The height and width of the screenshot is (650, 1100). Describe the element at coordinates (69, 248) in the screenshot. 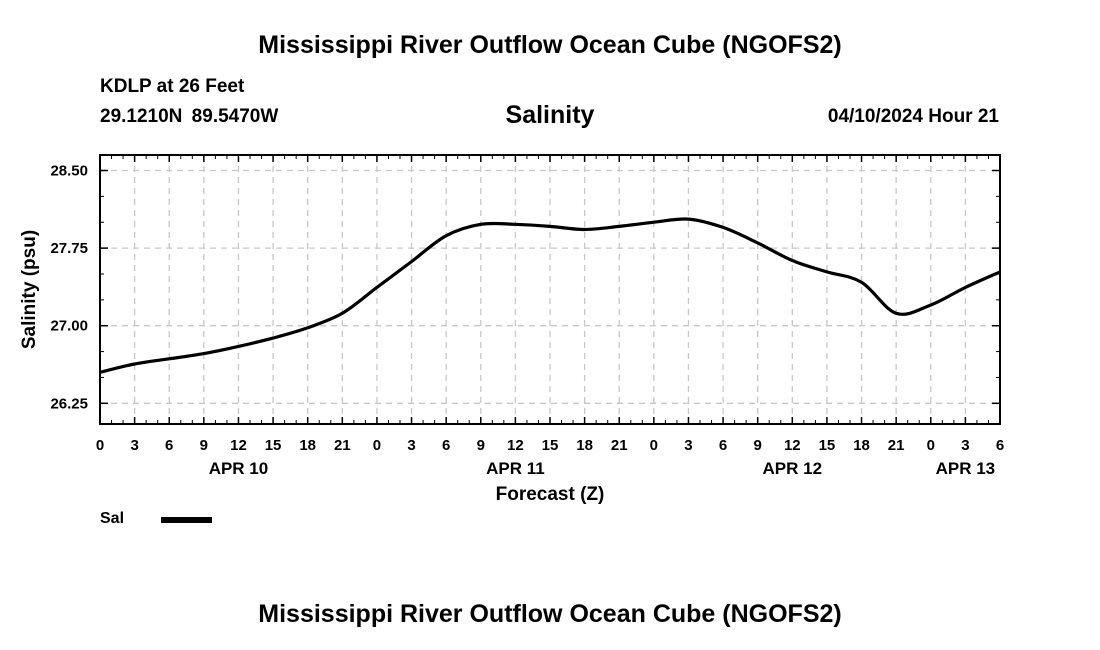

I see `y-tick-label: 27.75` at that location.